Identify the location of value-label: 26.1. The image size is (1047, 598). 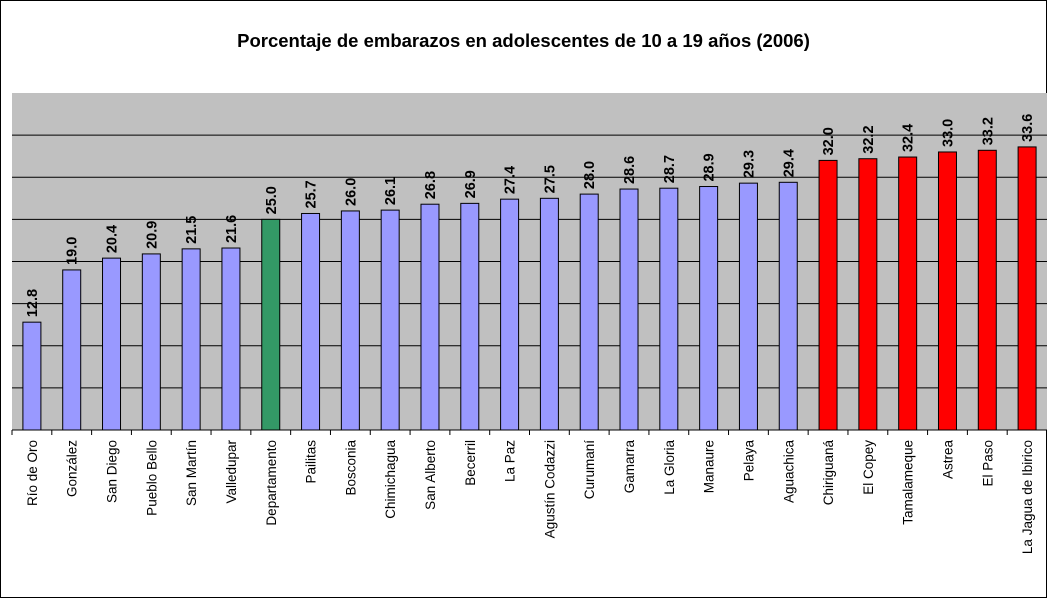
(391, 191).